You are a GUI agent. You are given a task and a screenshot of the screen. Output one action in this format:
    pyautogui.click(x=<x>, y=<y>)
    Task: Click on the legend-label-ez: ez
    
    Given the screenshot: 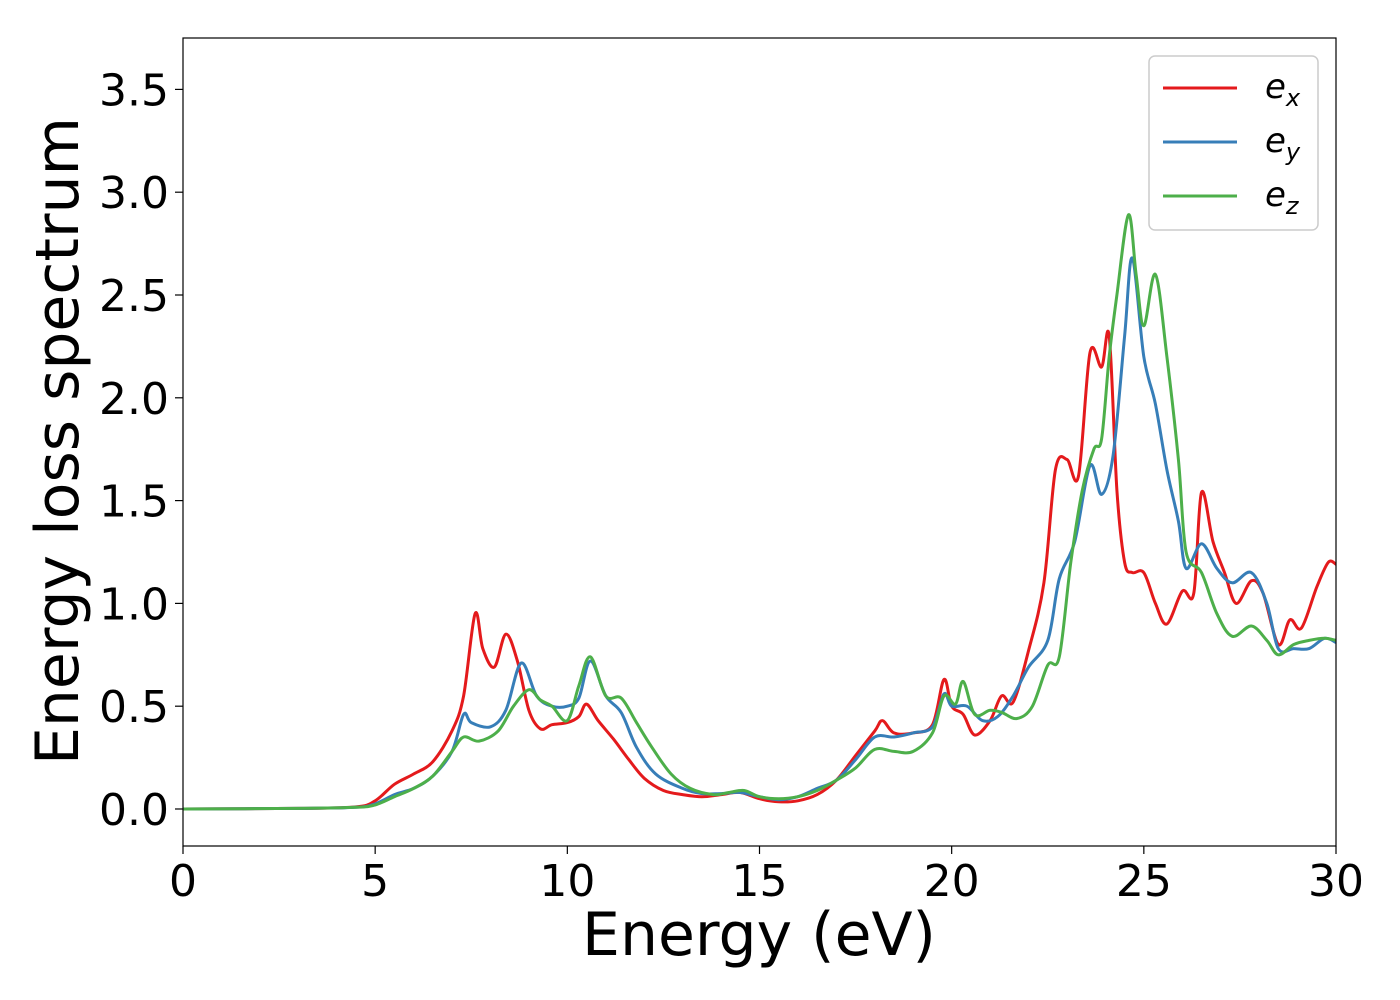 What is the action you would take?
    pyautogui.click(x=1282, y=197)
    